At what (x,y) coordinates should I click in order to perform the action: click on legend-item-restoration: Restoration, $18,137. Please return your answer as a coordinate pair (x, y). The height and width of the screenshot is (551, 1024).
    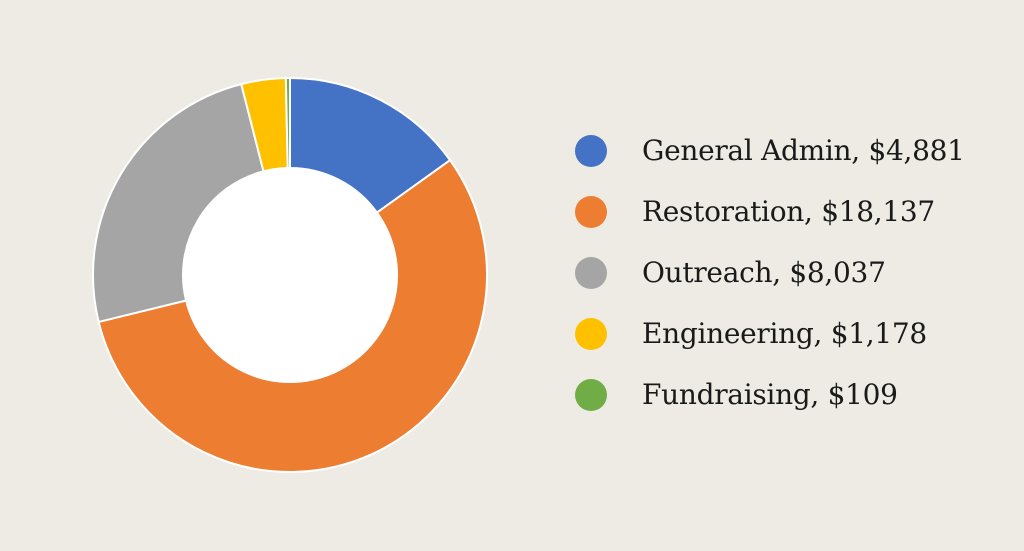
    Looking at the image, I should click on (785, 211).